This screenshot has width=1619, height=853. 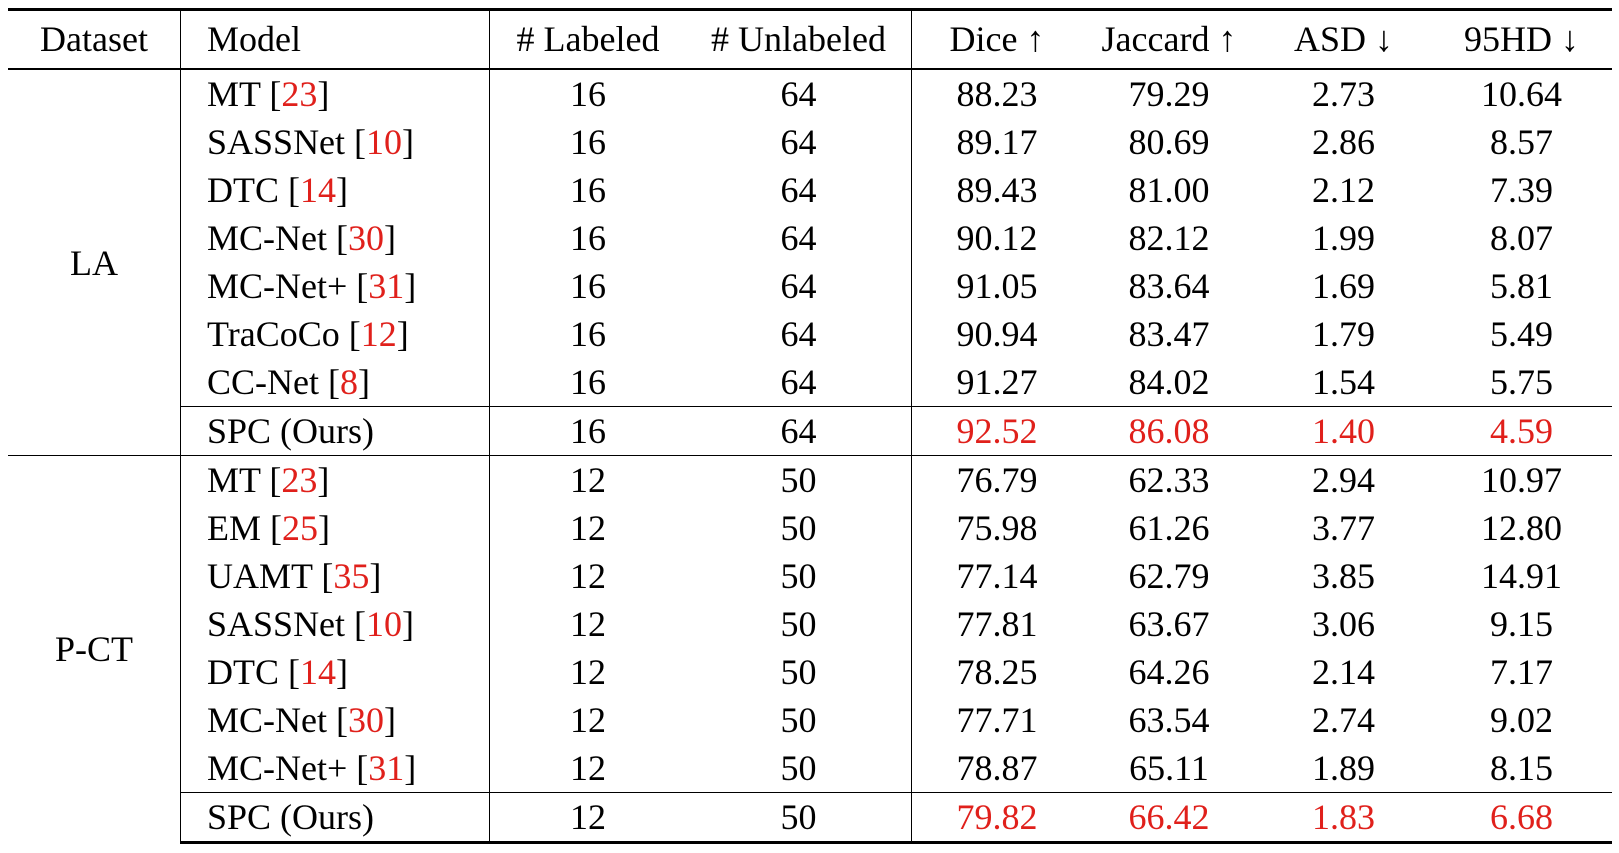 What do you see at coordinates (267, 720) in the screenshot?
I see `model-name: MC-Net` at bounding box center [267, 720].